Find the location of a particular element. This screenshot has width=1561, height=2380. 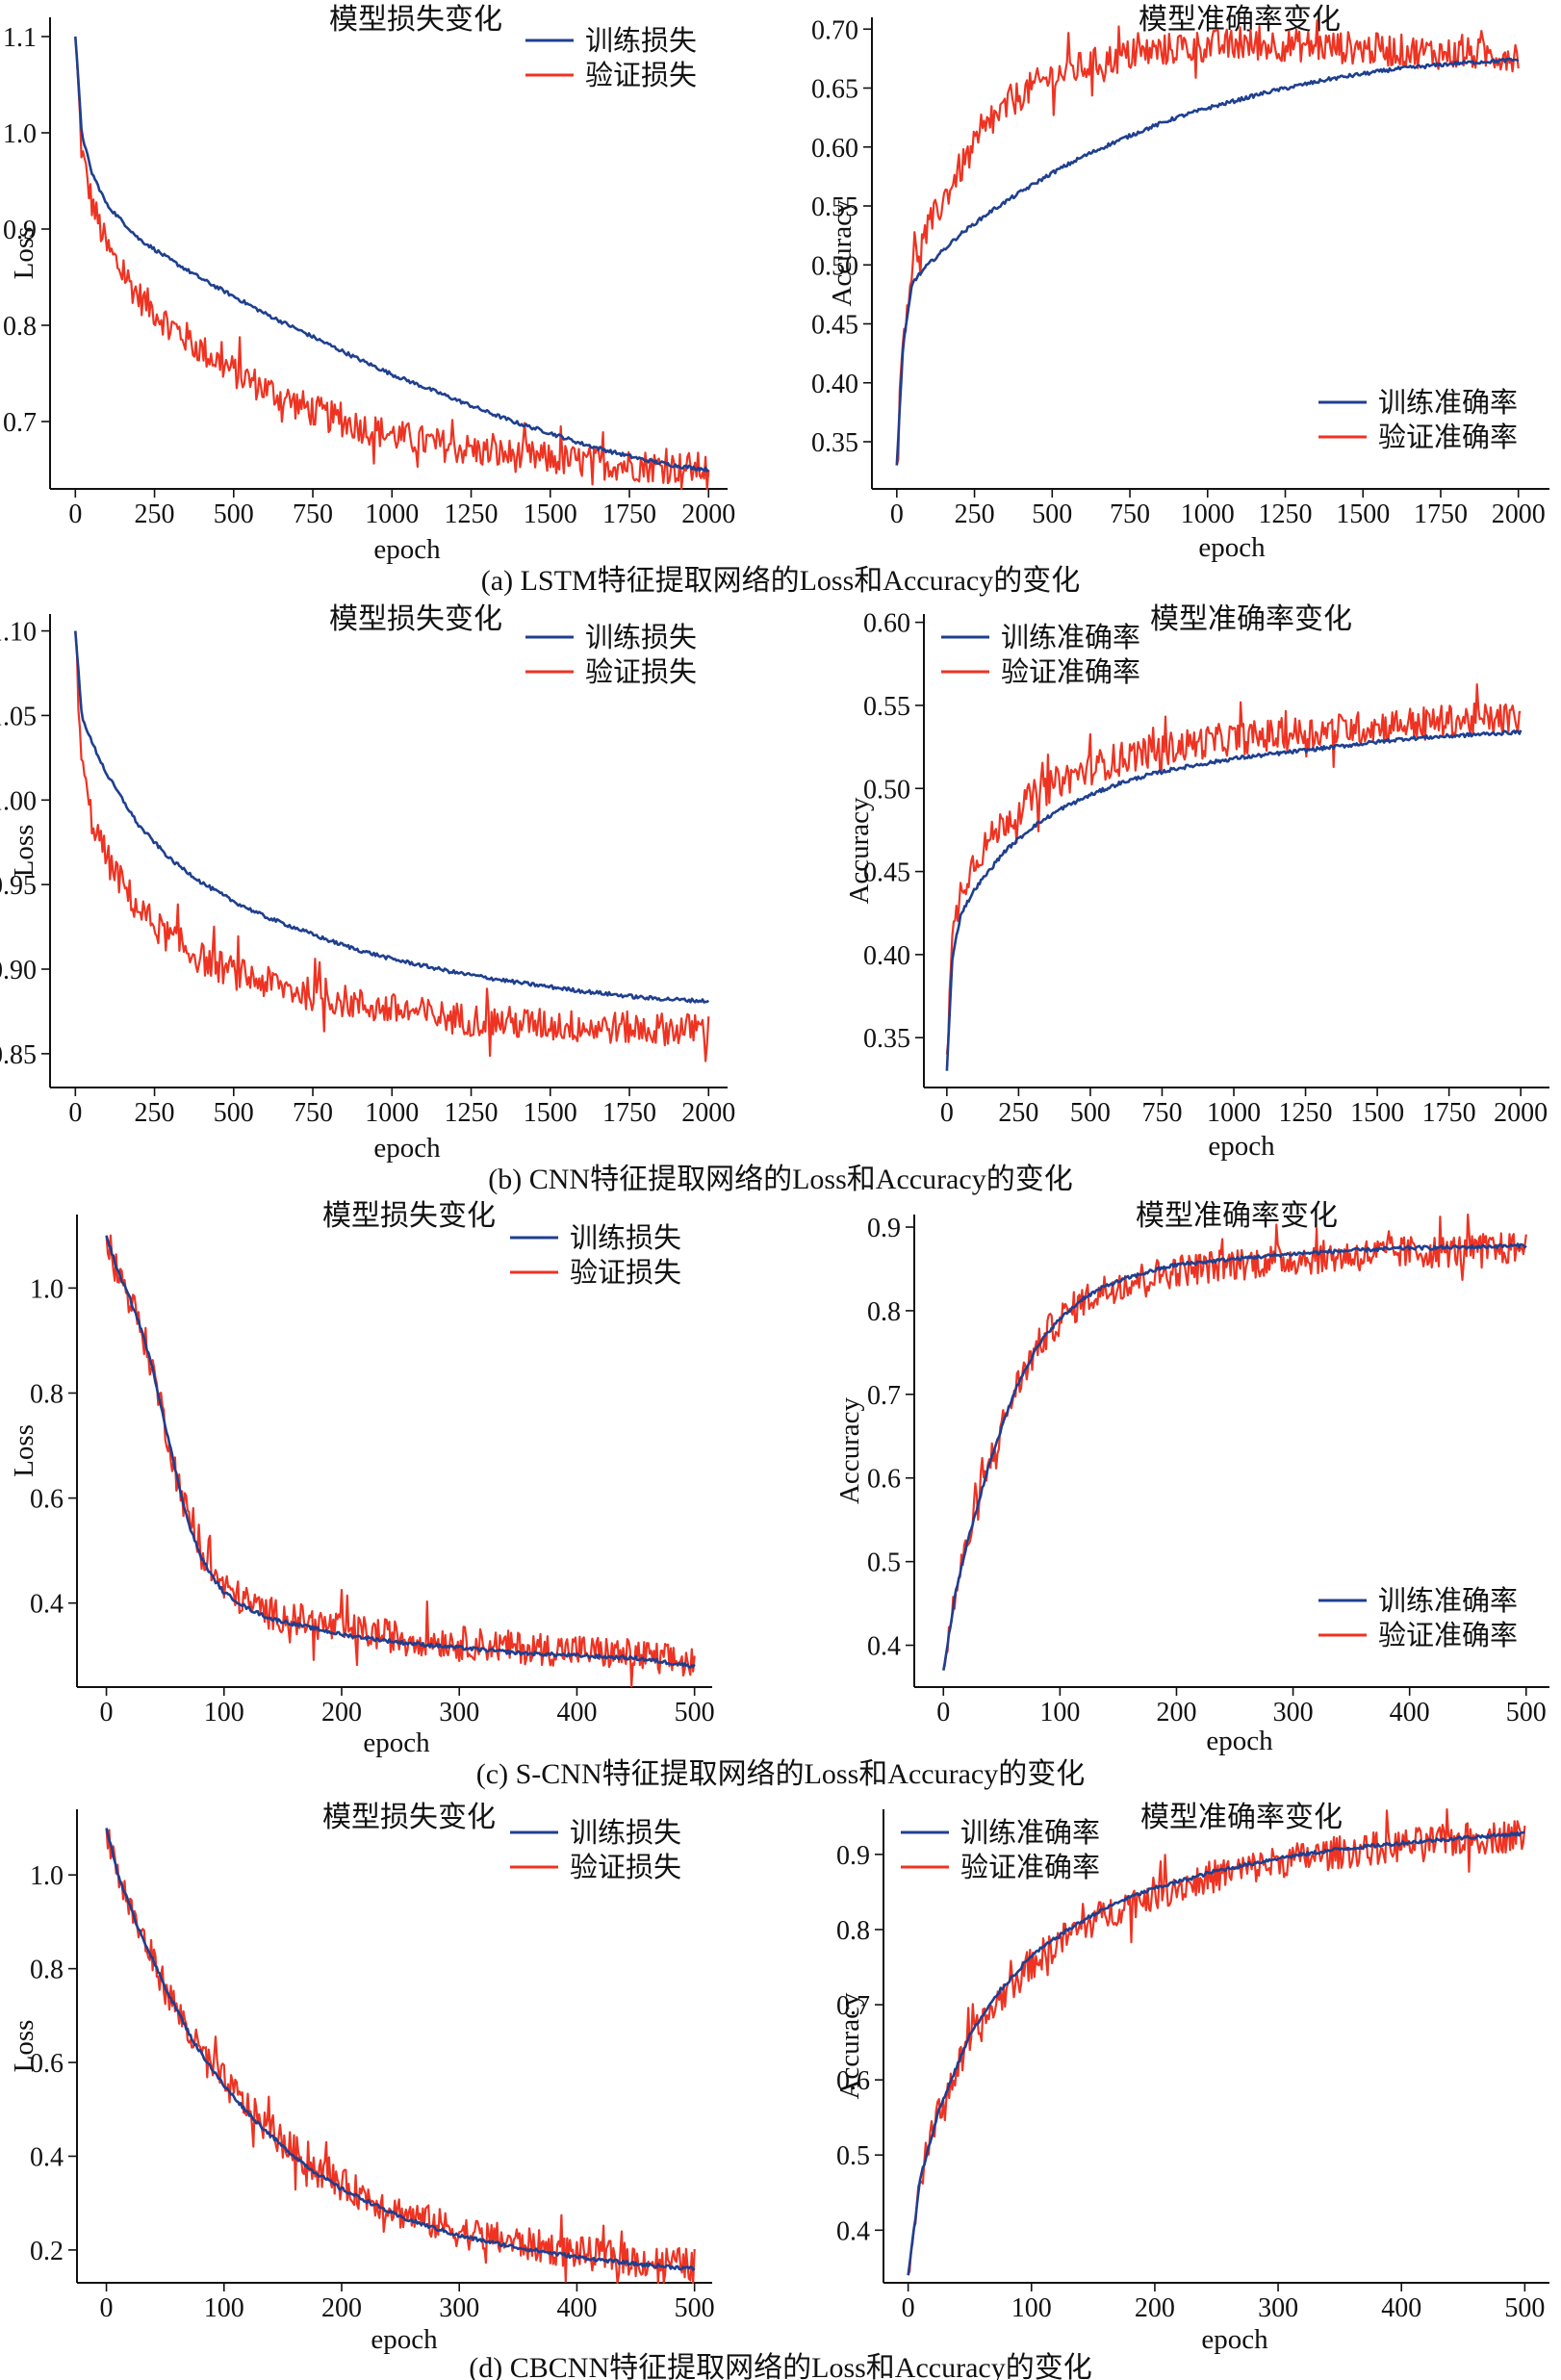

x-tick-label: 400 is located at coordinates (1410, 1713).